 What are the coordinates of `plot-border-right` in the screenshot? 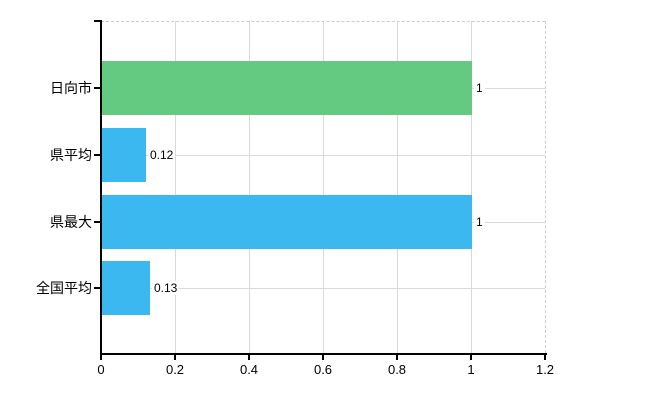 It's located at (545, 187).